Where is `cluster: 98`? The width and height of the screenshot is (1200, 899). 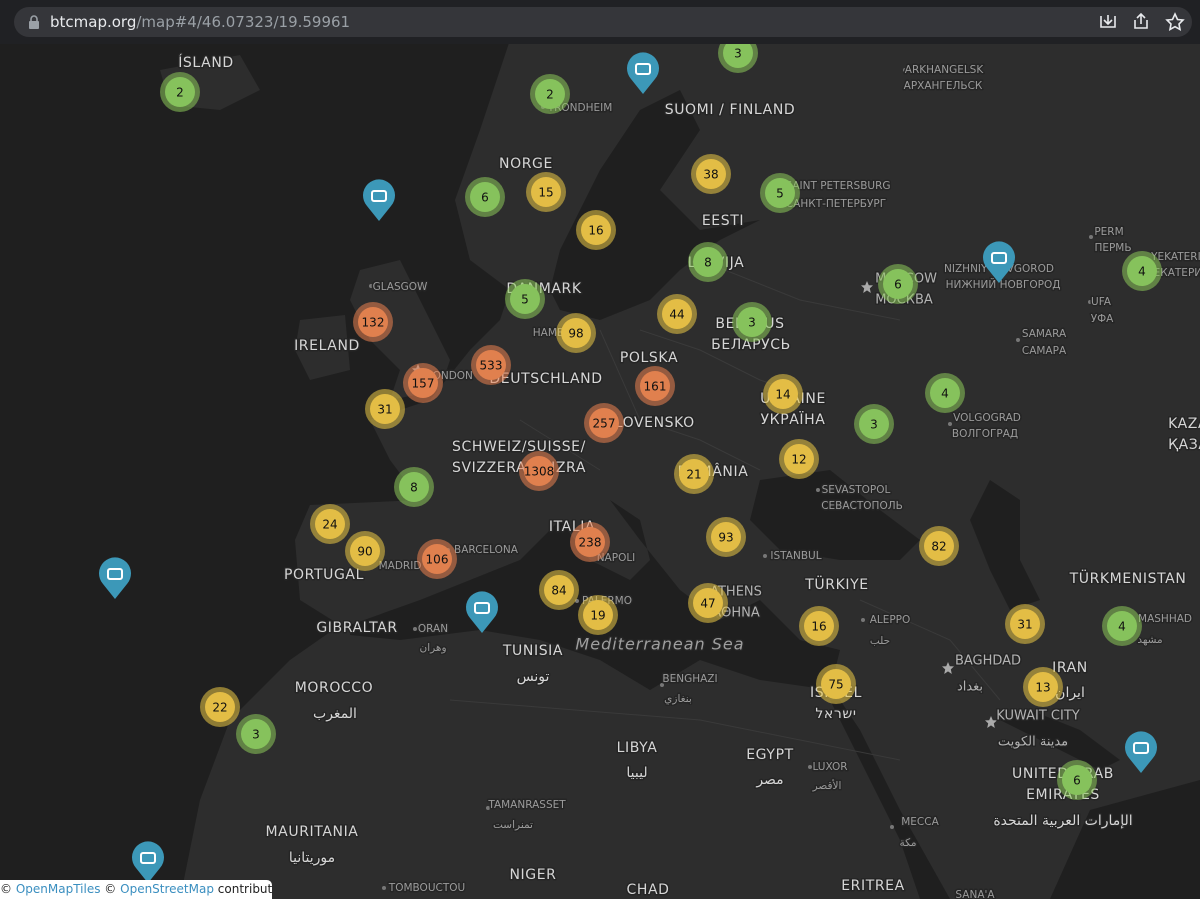
cluster: 98 is located at coordinates (576, 333).